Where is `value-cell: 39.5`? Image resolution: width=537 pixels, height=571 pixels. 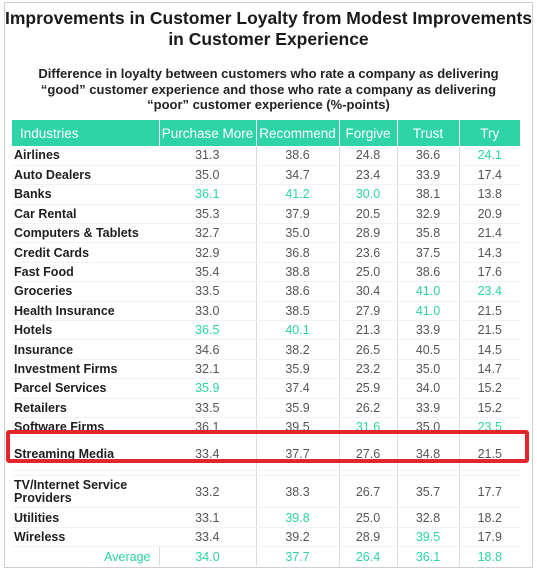
value-cell: 39.5 is located at coordinates (298, 427).